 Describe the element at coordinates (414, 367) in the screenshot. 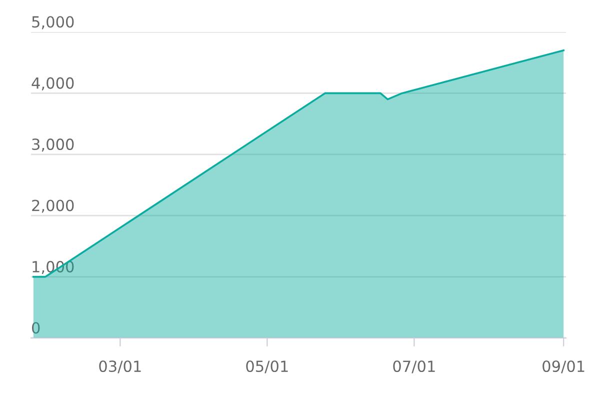

I see `x-tick-label: 07/01` at that location.